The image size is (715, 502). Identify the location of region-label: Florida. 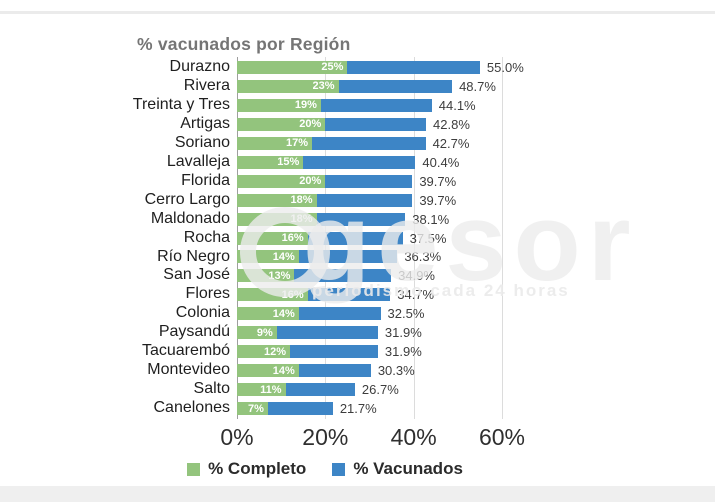
(205, 180).